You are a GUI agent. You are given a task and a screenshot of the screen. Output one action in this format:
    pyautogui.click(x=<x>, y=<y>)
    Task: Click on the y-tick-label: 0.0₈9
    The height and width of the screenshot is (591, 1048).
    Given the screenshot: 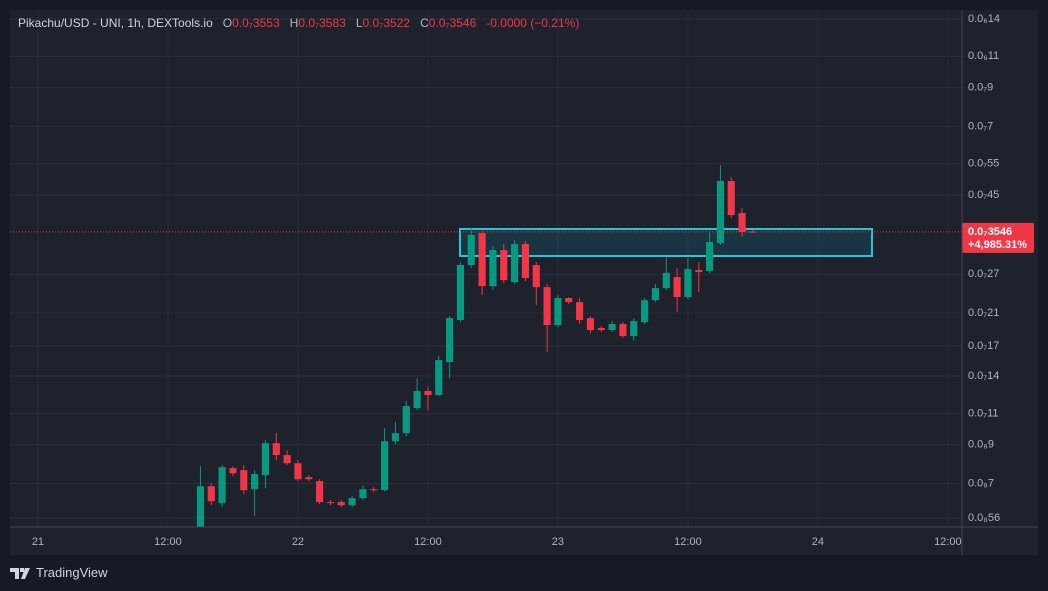 What is the action you would take?
    pyautogui.click(x=981, y=444)
    